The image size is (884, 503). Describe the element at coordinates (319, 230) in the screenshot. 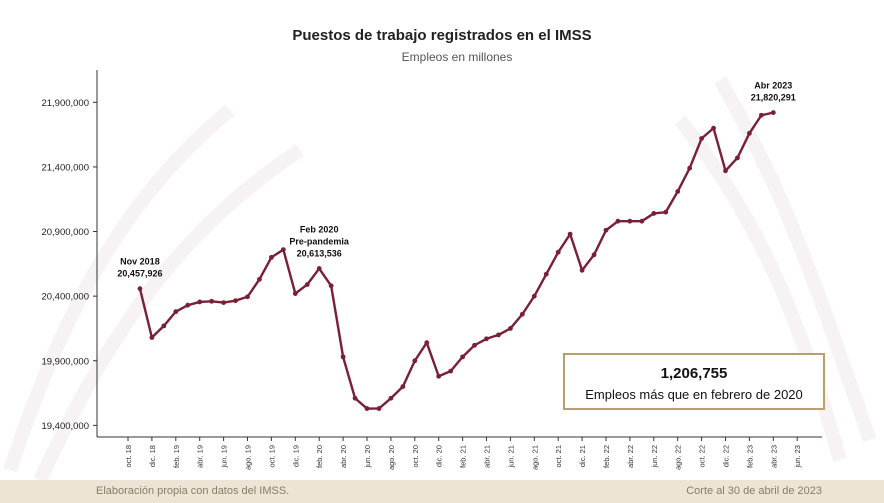

I see `annotation-label: Feb 2020` at that location.